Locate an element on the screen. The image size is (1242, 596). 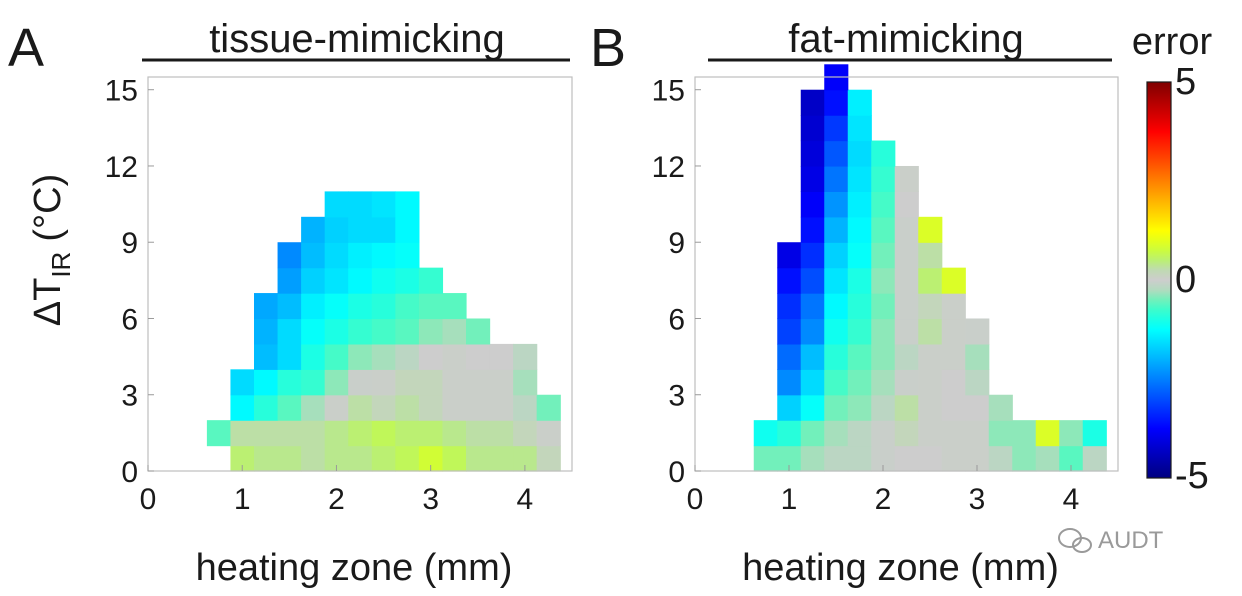
watermark-text: AUDT is located at coordinates (1131, 540).